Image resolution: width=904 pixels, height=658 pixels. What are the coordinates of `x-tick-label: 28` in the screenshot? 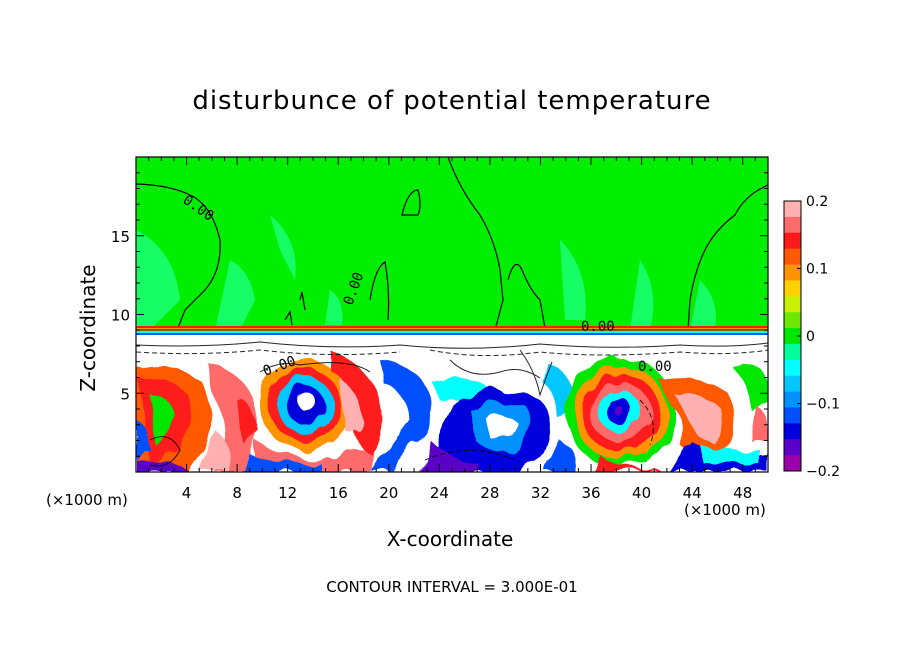 It's located at (489, 493).